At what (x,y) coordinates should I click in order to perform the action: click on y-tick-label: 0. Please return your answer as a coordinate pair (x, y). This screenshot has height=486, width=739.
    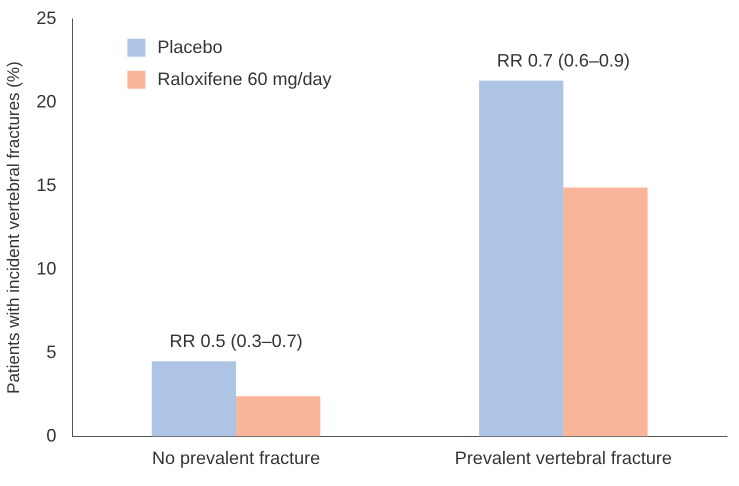
    Looking at the image, I should click on (51, 435).